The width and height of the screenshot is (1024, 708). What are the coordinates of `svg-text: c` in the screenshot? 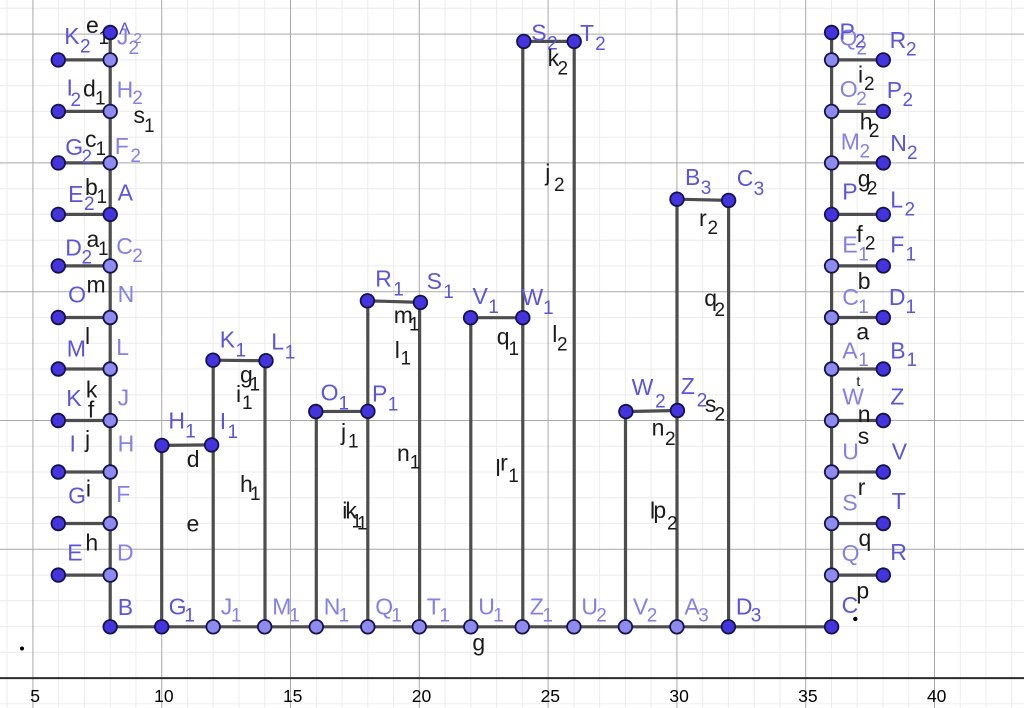 It's located at (91, 139).